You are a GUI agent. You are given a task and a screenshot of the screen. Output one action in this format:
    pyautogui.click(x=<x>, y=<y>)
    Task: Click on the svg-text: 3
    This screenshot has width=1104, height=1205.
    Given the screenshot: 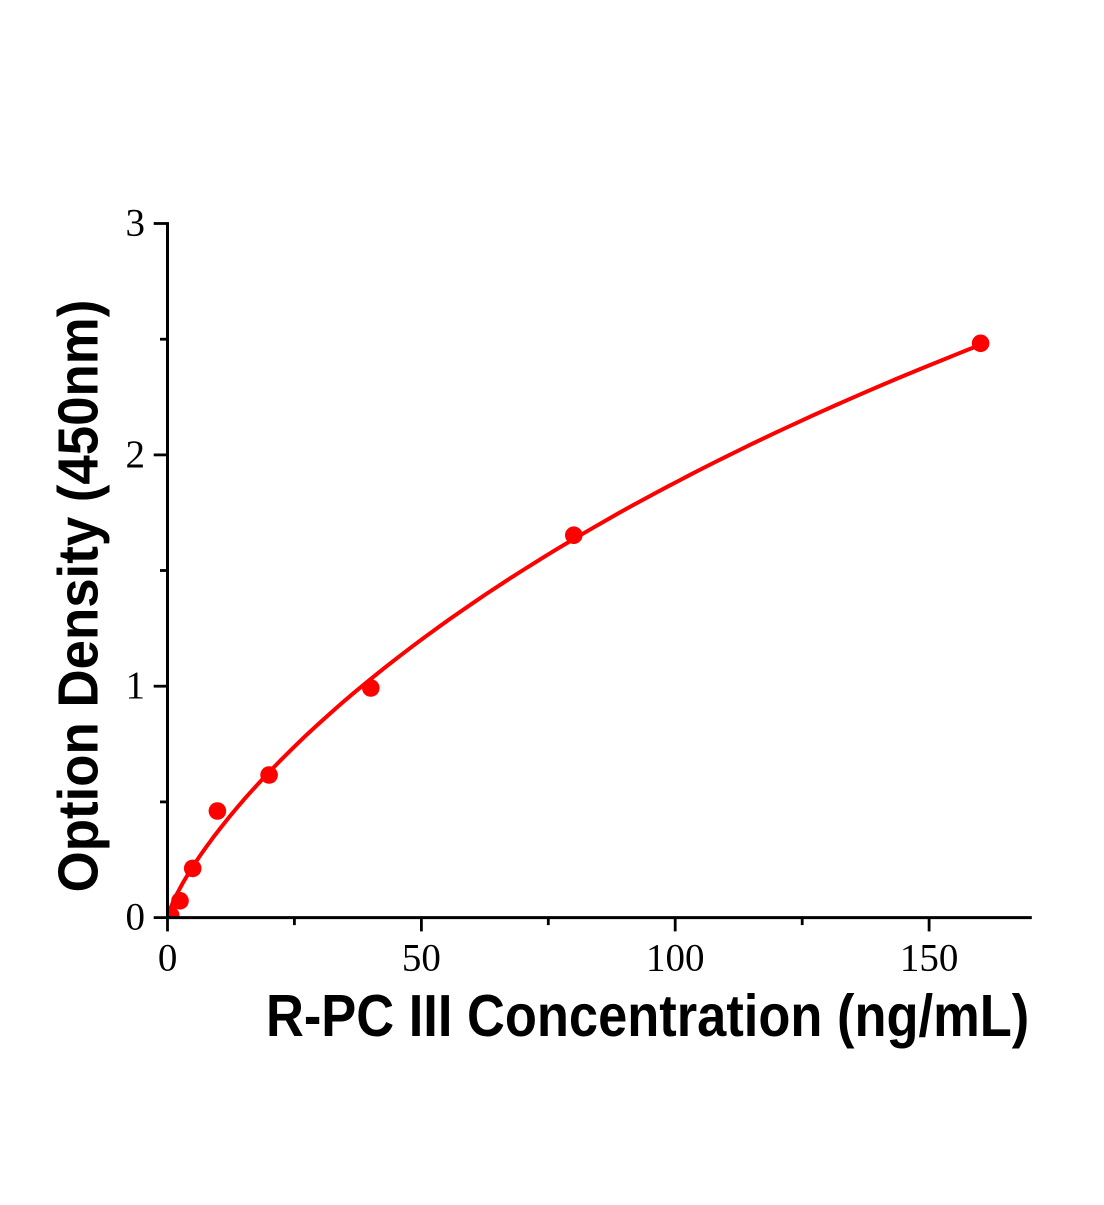 What is the action you would take?
    pyautogui.click(x=136, y=223)
    